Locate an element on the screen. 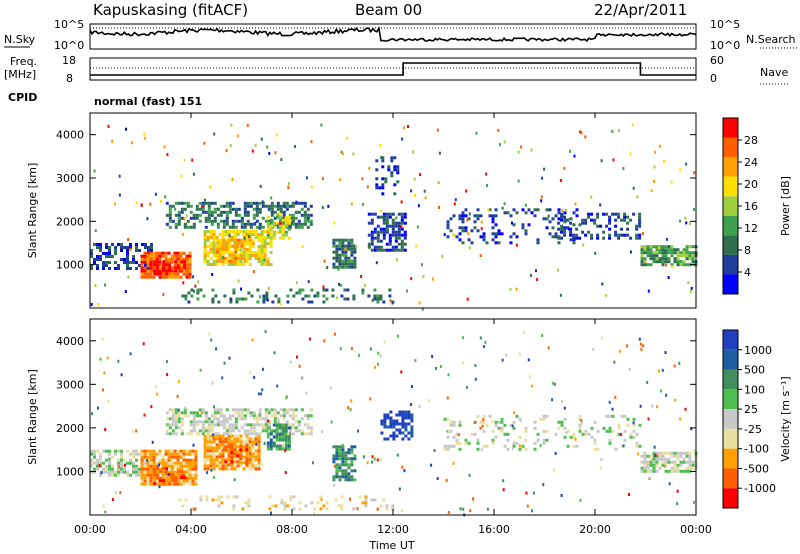  colorbar-tick-label: -25 is located at coordinates (753, 429).